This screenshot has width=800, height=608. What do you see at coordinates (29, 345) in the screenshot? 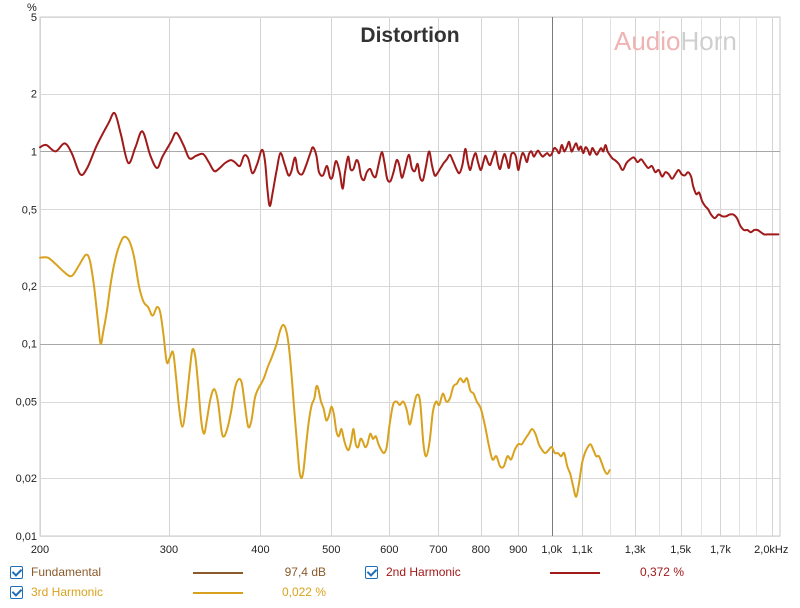
I see `y-tick-label: 0,1` at bounding box center [29, 345].